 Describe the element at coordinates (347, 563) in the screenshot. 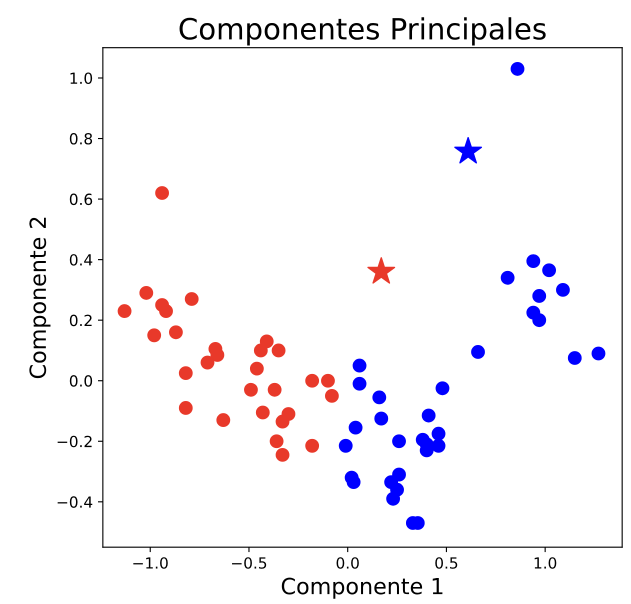

I see `x-tick-label: 0.0` at that location.